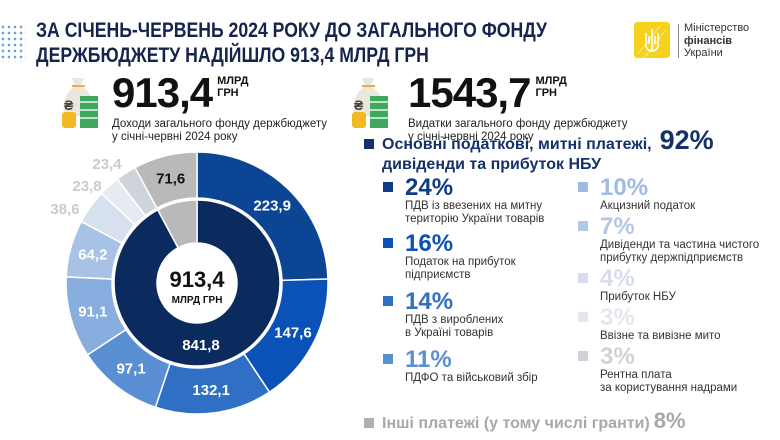 The image size is (780, 440). What do you see at coordinates (617, 278) in the screenshot?
I see `legend-percent: 4%` at bounding box center [617, 278].